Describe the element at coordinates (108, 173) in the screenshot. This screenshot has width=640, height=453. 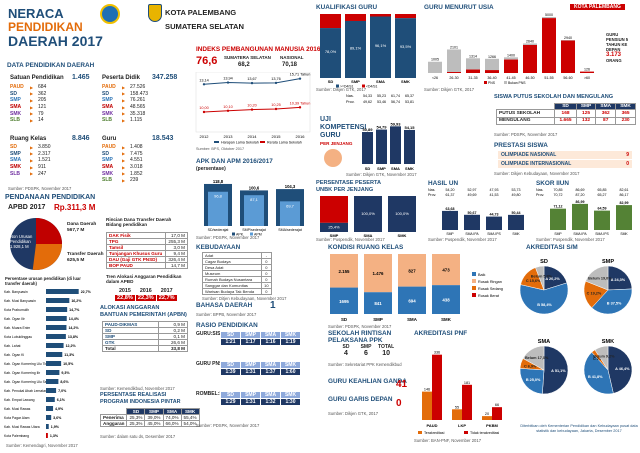
I see `stat-key: SMK` at that location.